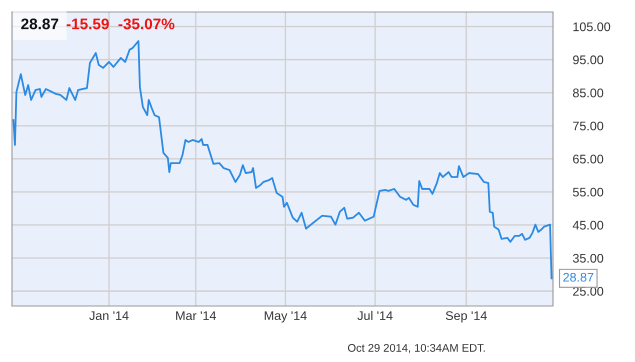  Describe the element at coordinates (578, 277) in the screenshot. I see `annotation: 28.87` at that location.